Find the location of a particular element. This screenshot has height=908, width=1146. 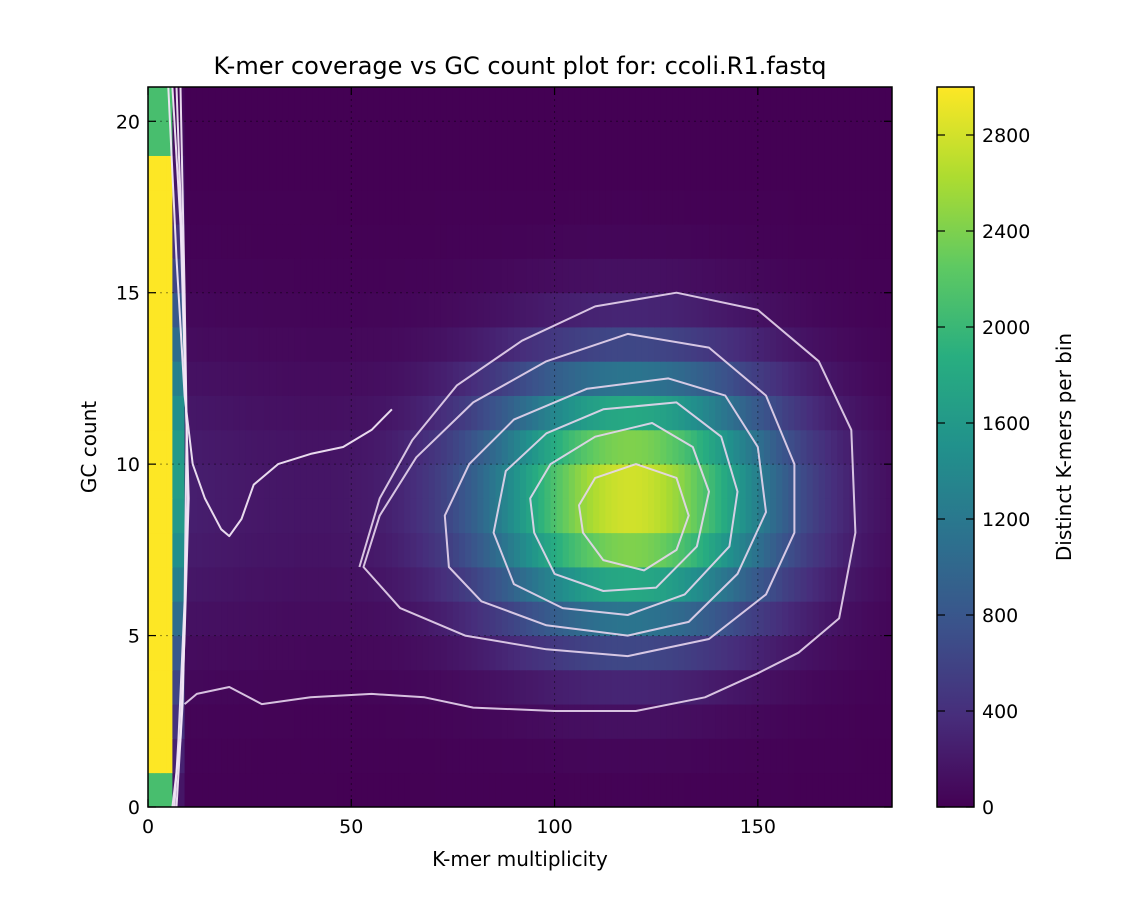

colorbar is located at coordinates (955, 447).